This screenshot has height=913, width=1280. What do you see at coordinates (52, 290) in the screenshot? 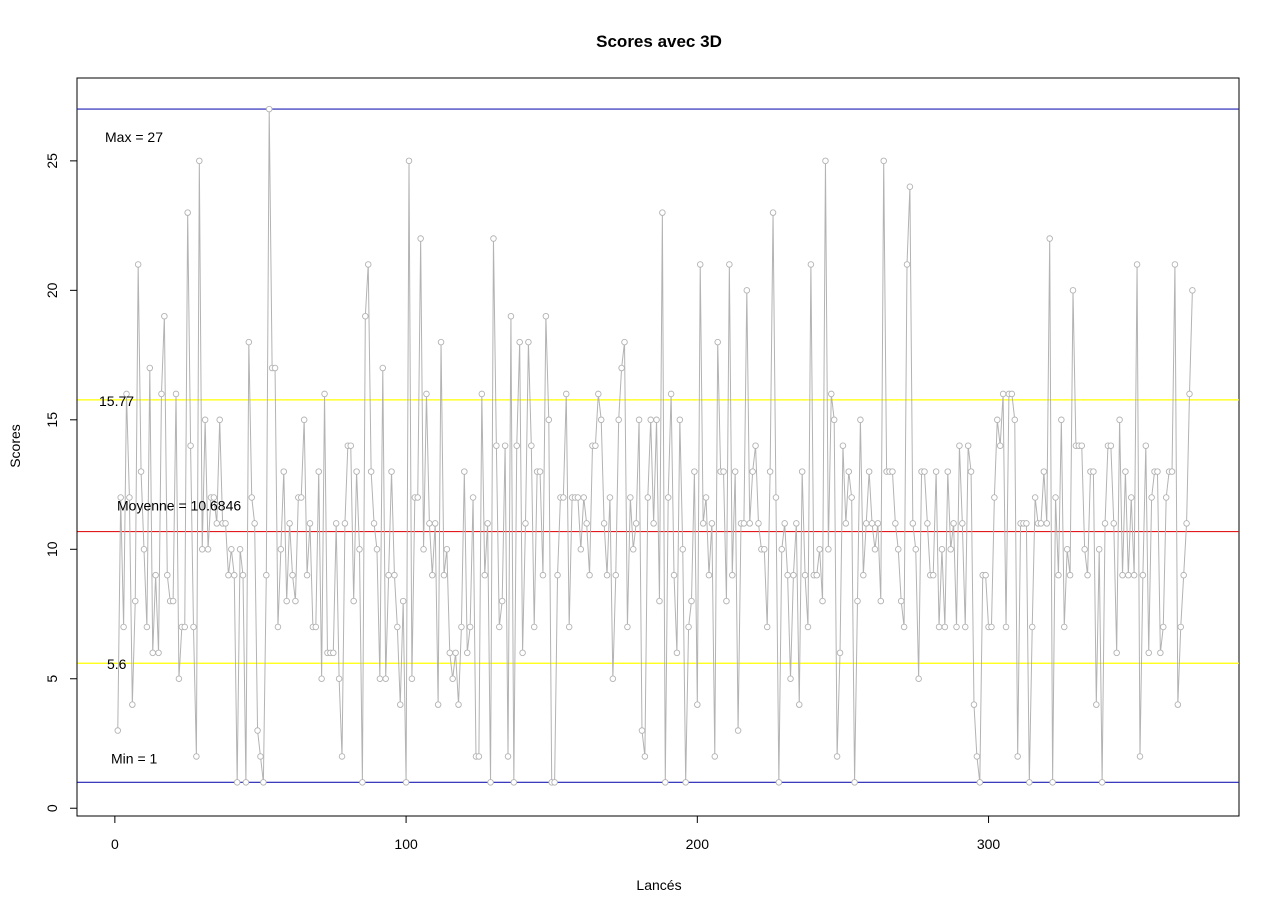
I see `y-tick-label: 20` at bounding box center [52, 290].